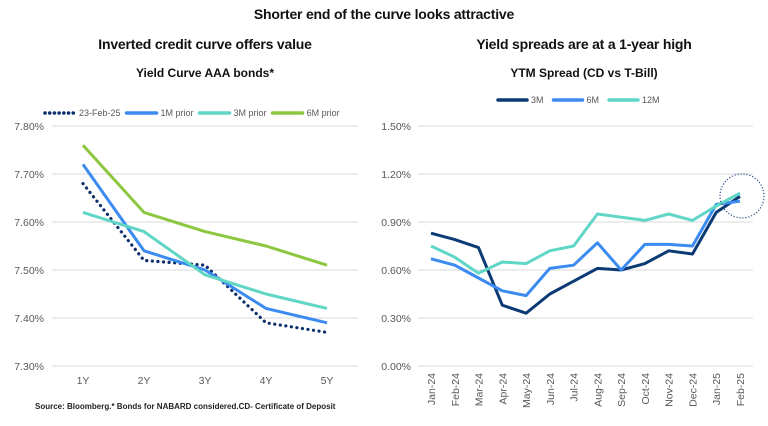  I want to click on x-tick-label: Mar-24, so click(480, 389).